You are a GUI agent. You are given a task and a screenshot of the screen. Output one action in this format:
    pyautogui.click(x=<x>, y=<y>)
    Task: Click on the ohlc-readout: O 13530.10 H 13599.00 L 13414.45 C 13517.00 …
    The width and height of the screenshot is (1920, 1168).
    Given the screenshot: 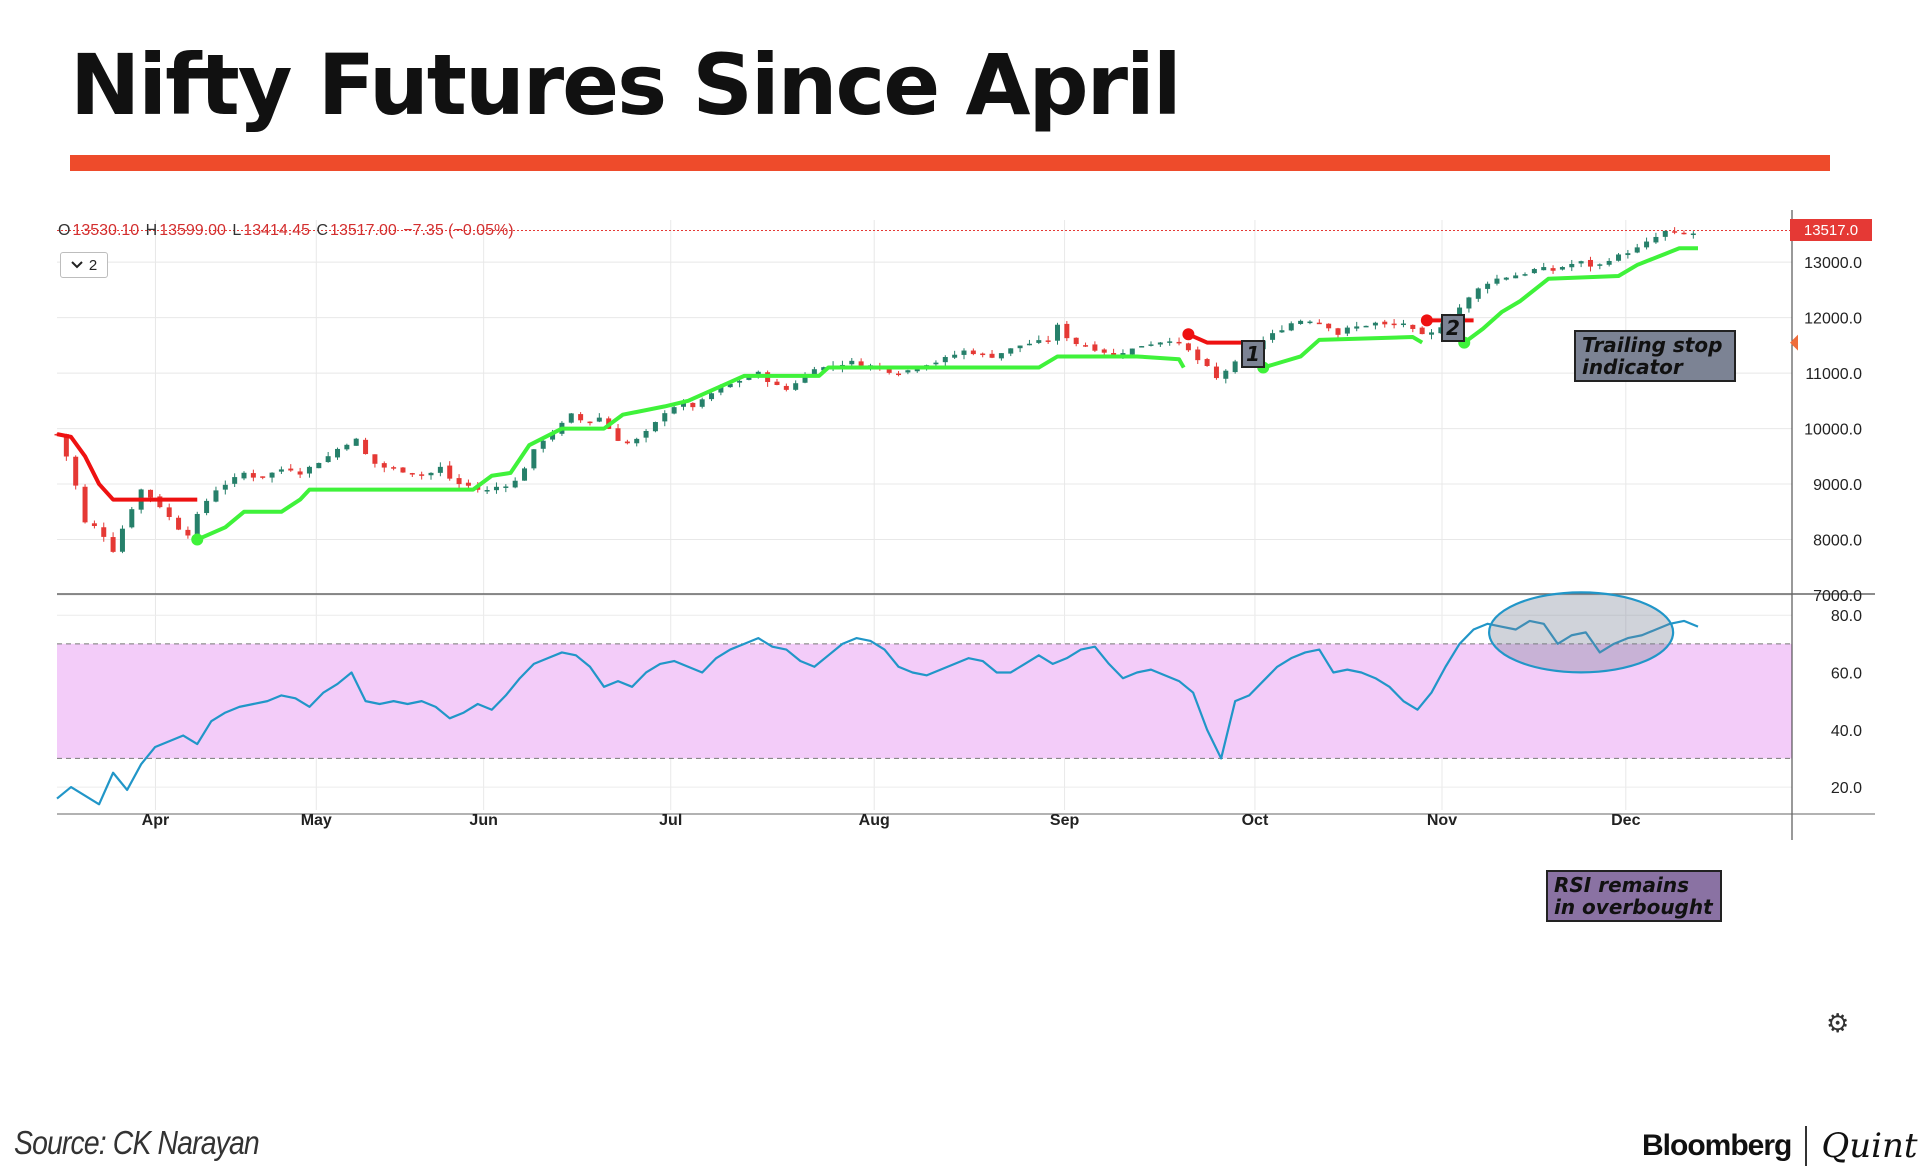 What is the action you would take?
    pyautogui.click(x=287, y=231)
    